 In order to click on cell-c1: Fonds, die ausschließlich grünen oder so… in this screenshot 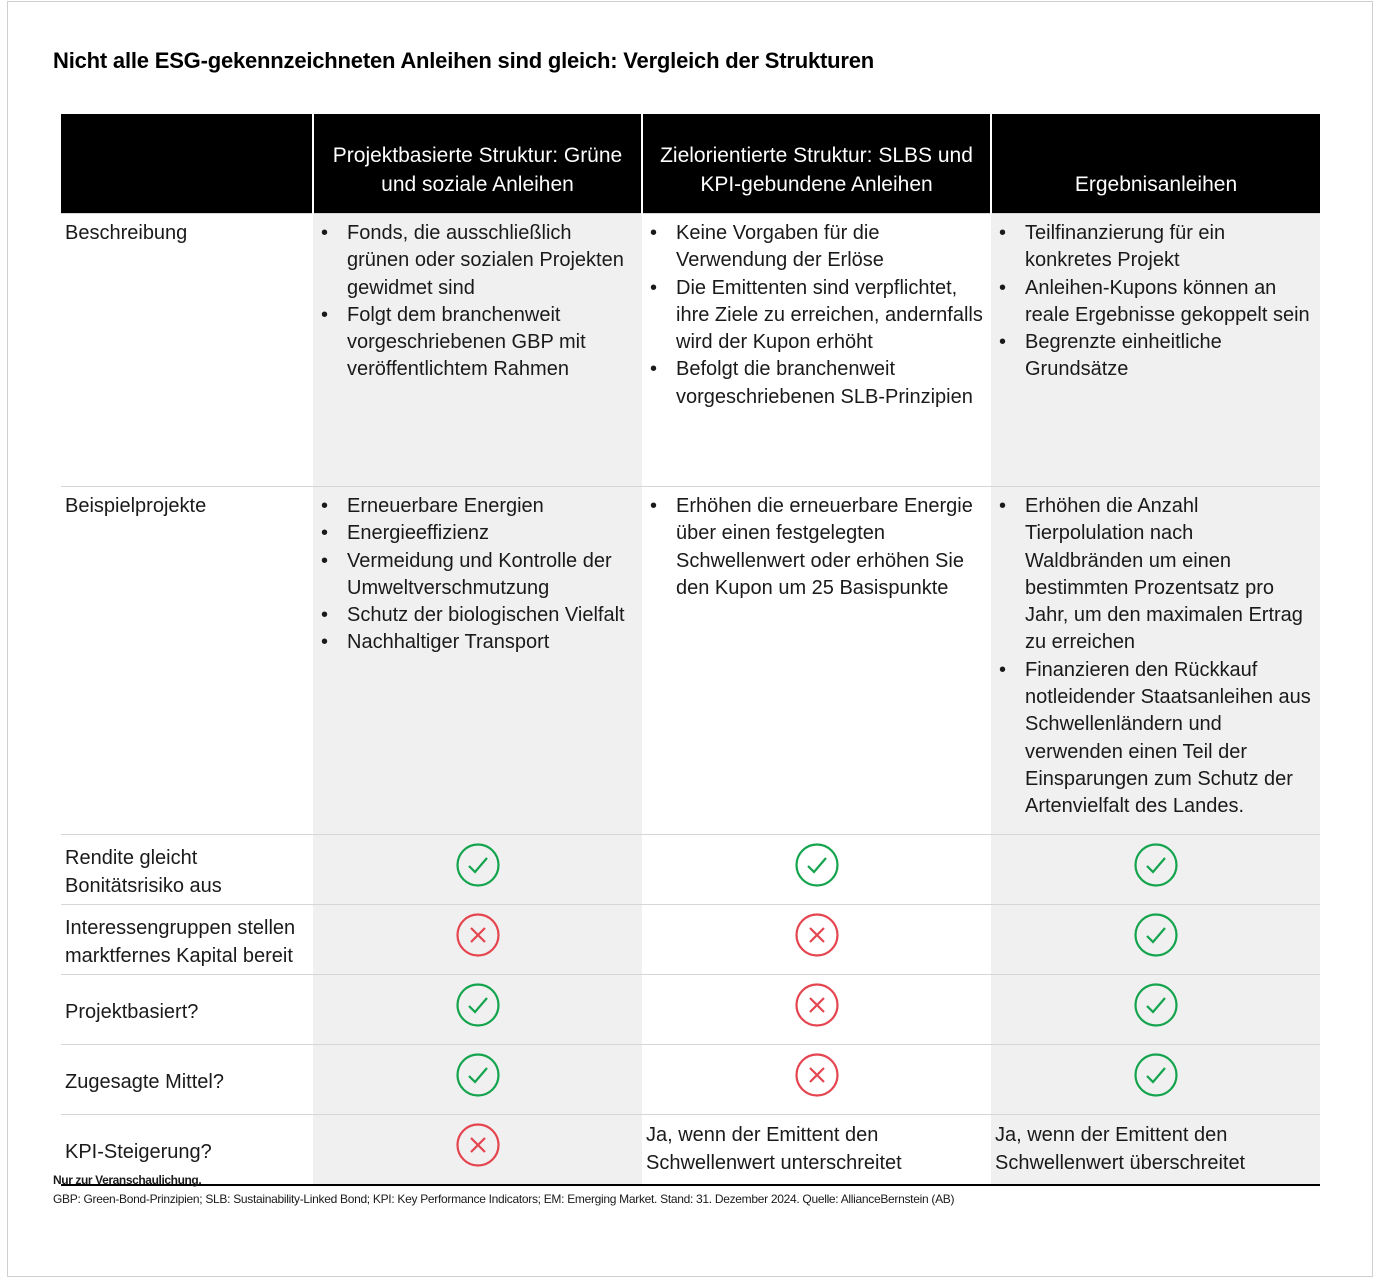, I will do `click(477, 350)`.